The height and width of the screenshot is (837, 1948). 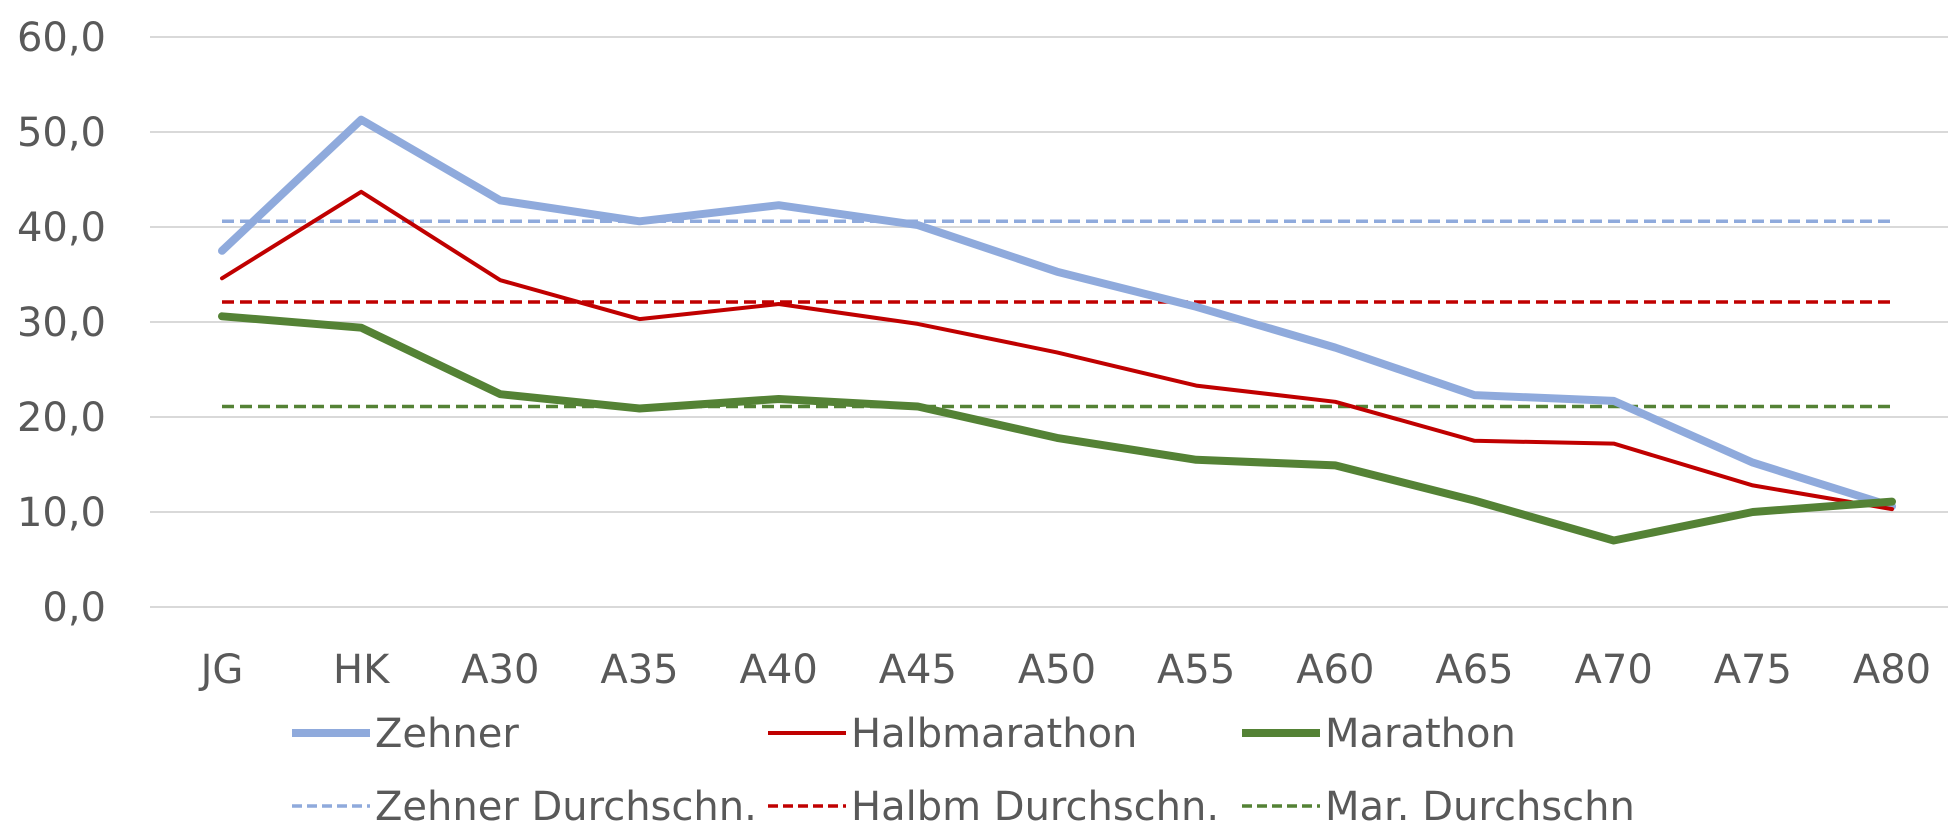 I want to click on x-tick-label: A70, so click(x=1614, y=670).